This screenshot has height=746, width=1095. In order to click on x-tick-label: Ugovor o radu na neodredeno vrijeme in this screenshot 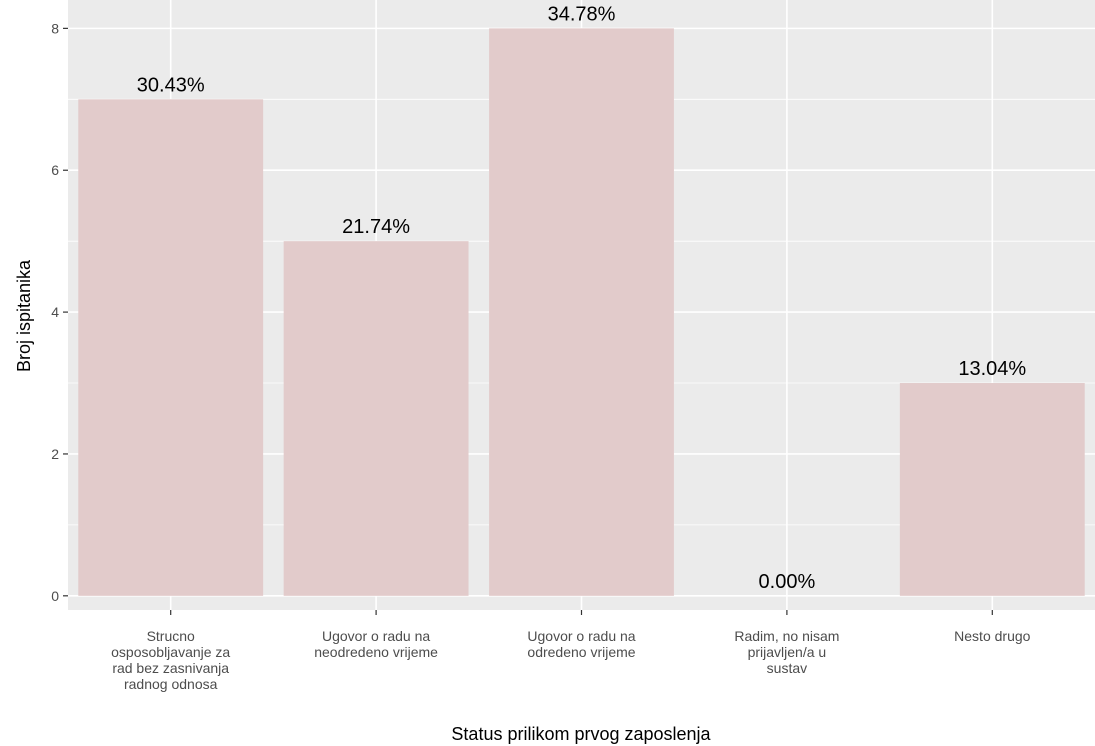, I will do `click(376, 644)`.